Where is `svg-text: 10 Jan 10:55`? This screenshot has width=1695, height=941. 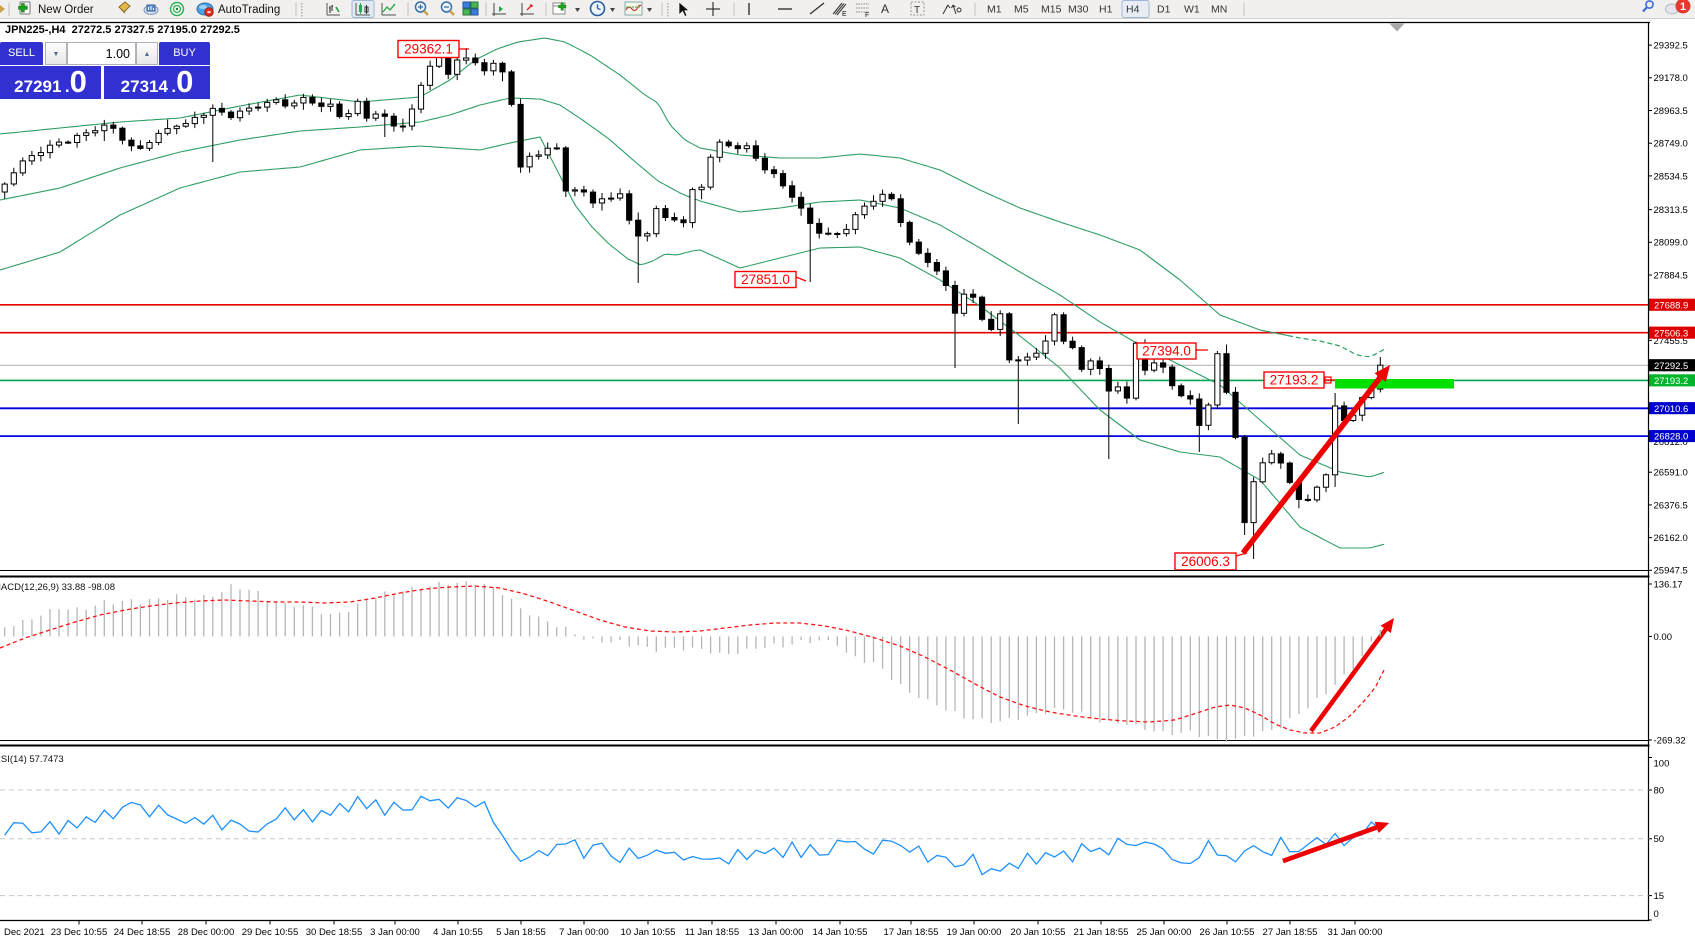 svg-text: 10 Jan 10:55 is located at coordinates (648, 932).